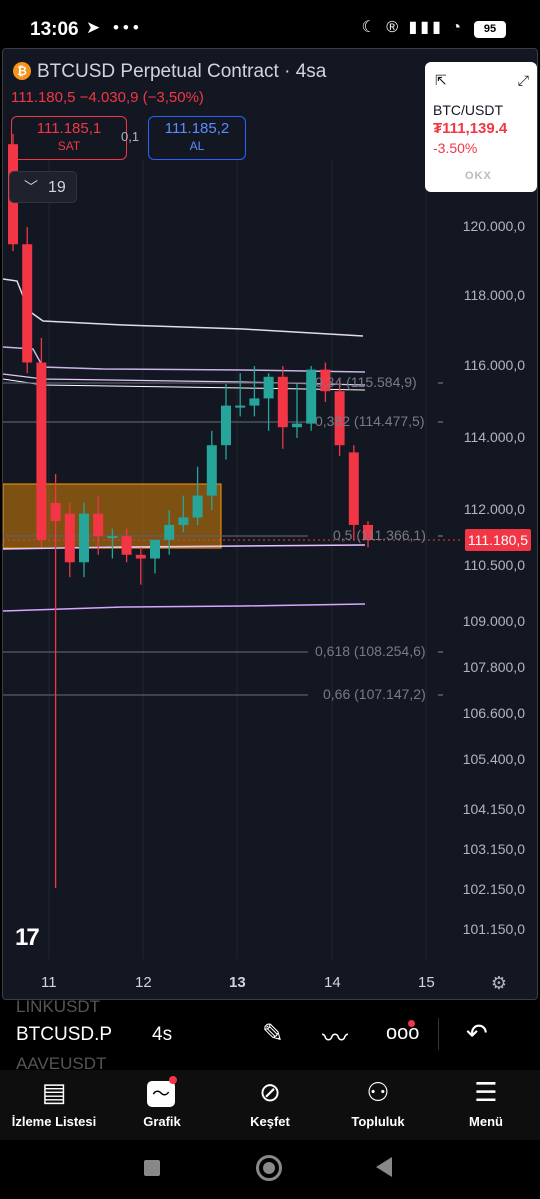  Describe the element at coordinates (493, 889) in the screenshot. I see `price-axis-label: 102.150,0` at that location.